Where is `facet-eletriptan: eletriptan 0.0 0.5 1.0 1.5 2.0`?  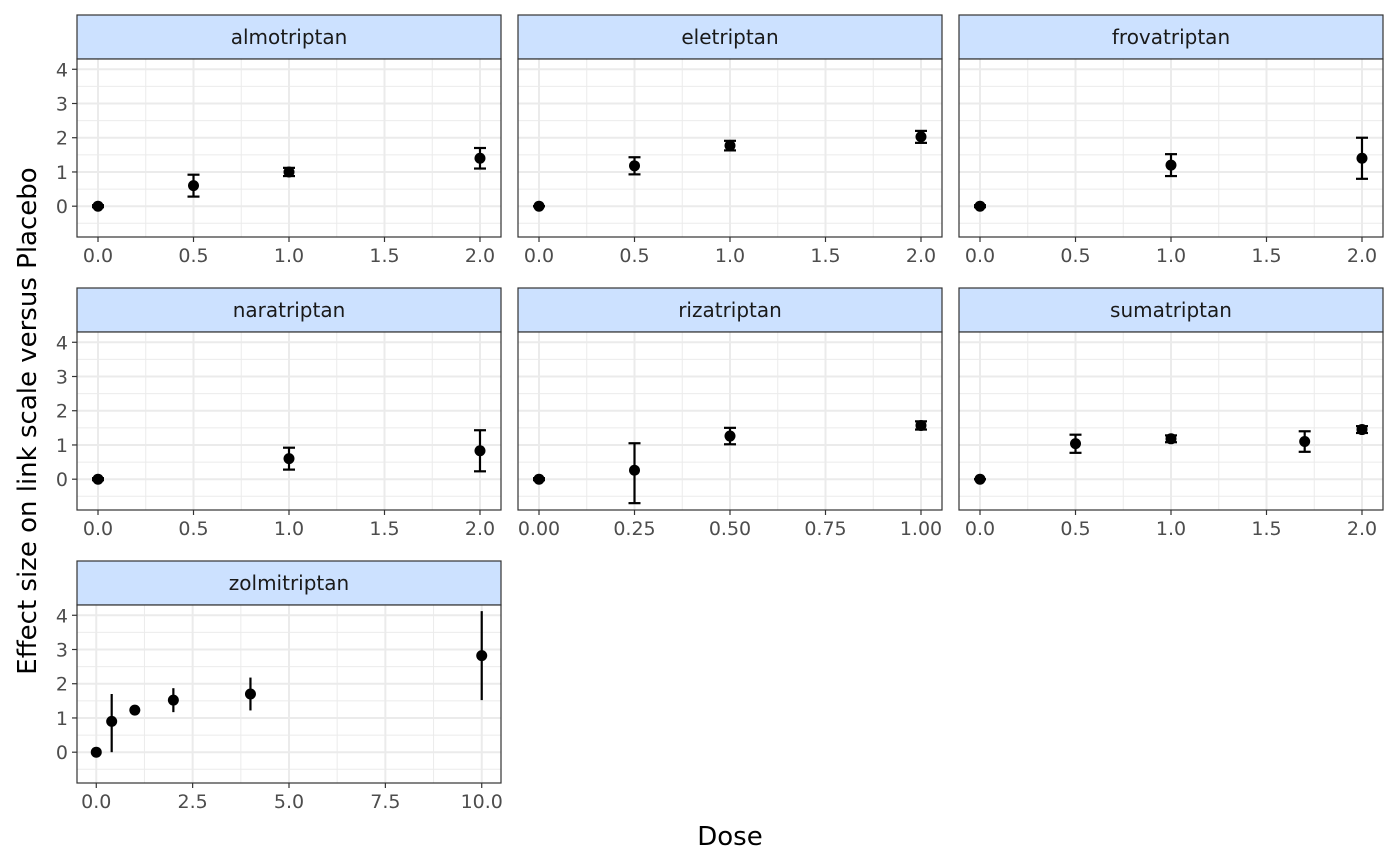
facet-eletriptan: eletriptan 0.0 0.5 1.0 1.5 2.0 is located at coordinates (730, 140).